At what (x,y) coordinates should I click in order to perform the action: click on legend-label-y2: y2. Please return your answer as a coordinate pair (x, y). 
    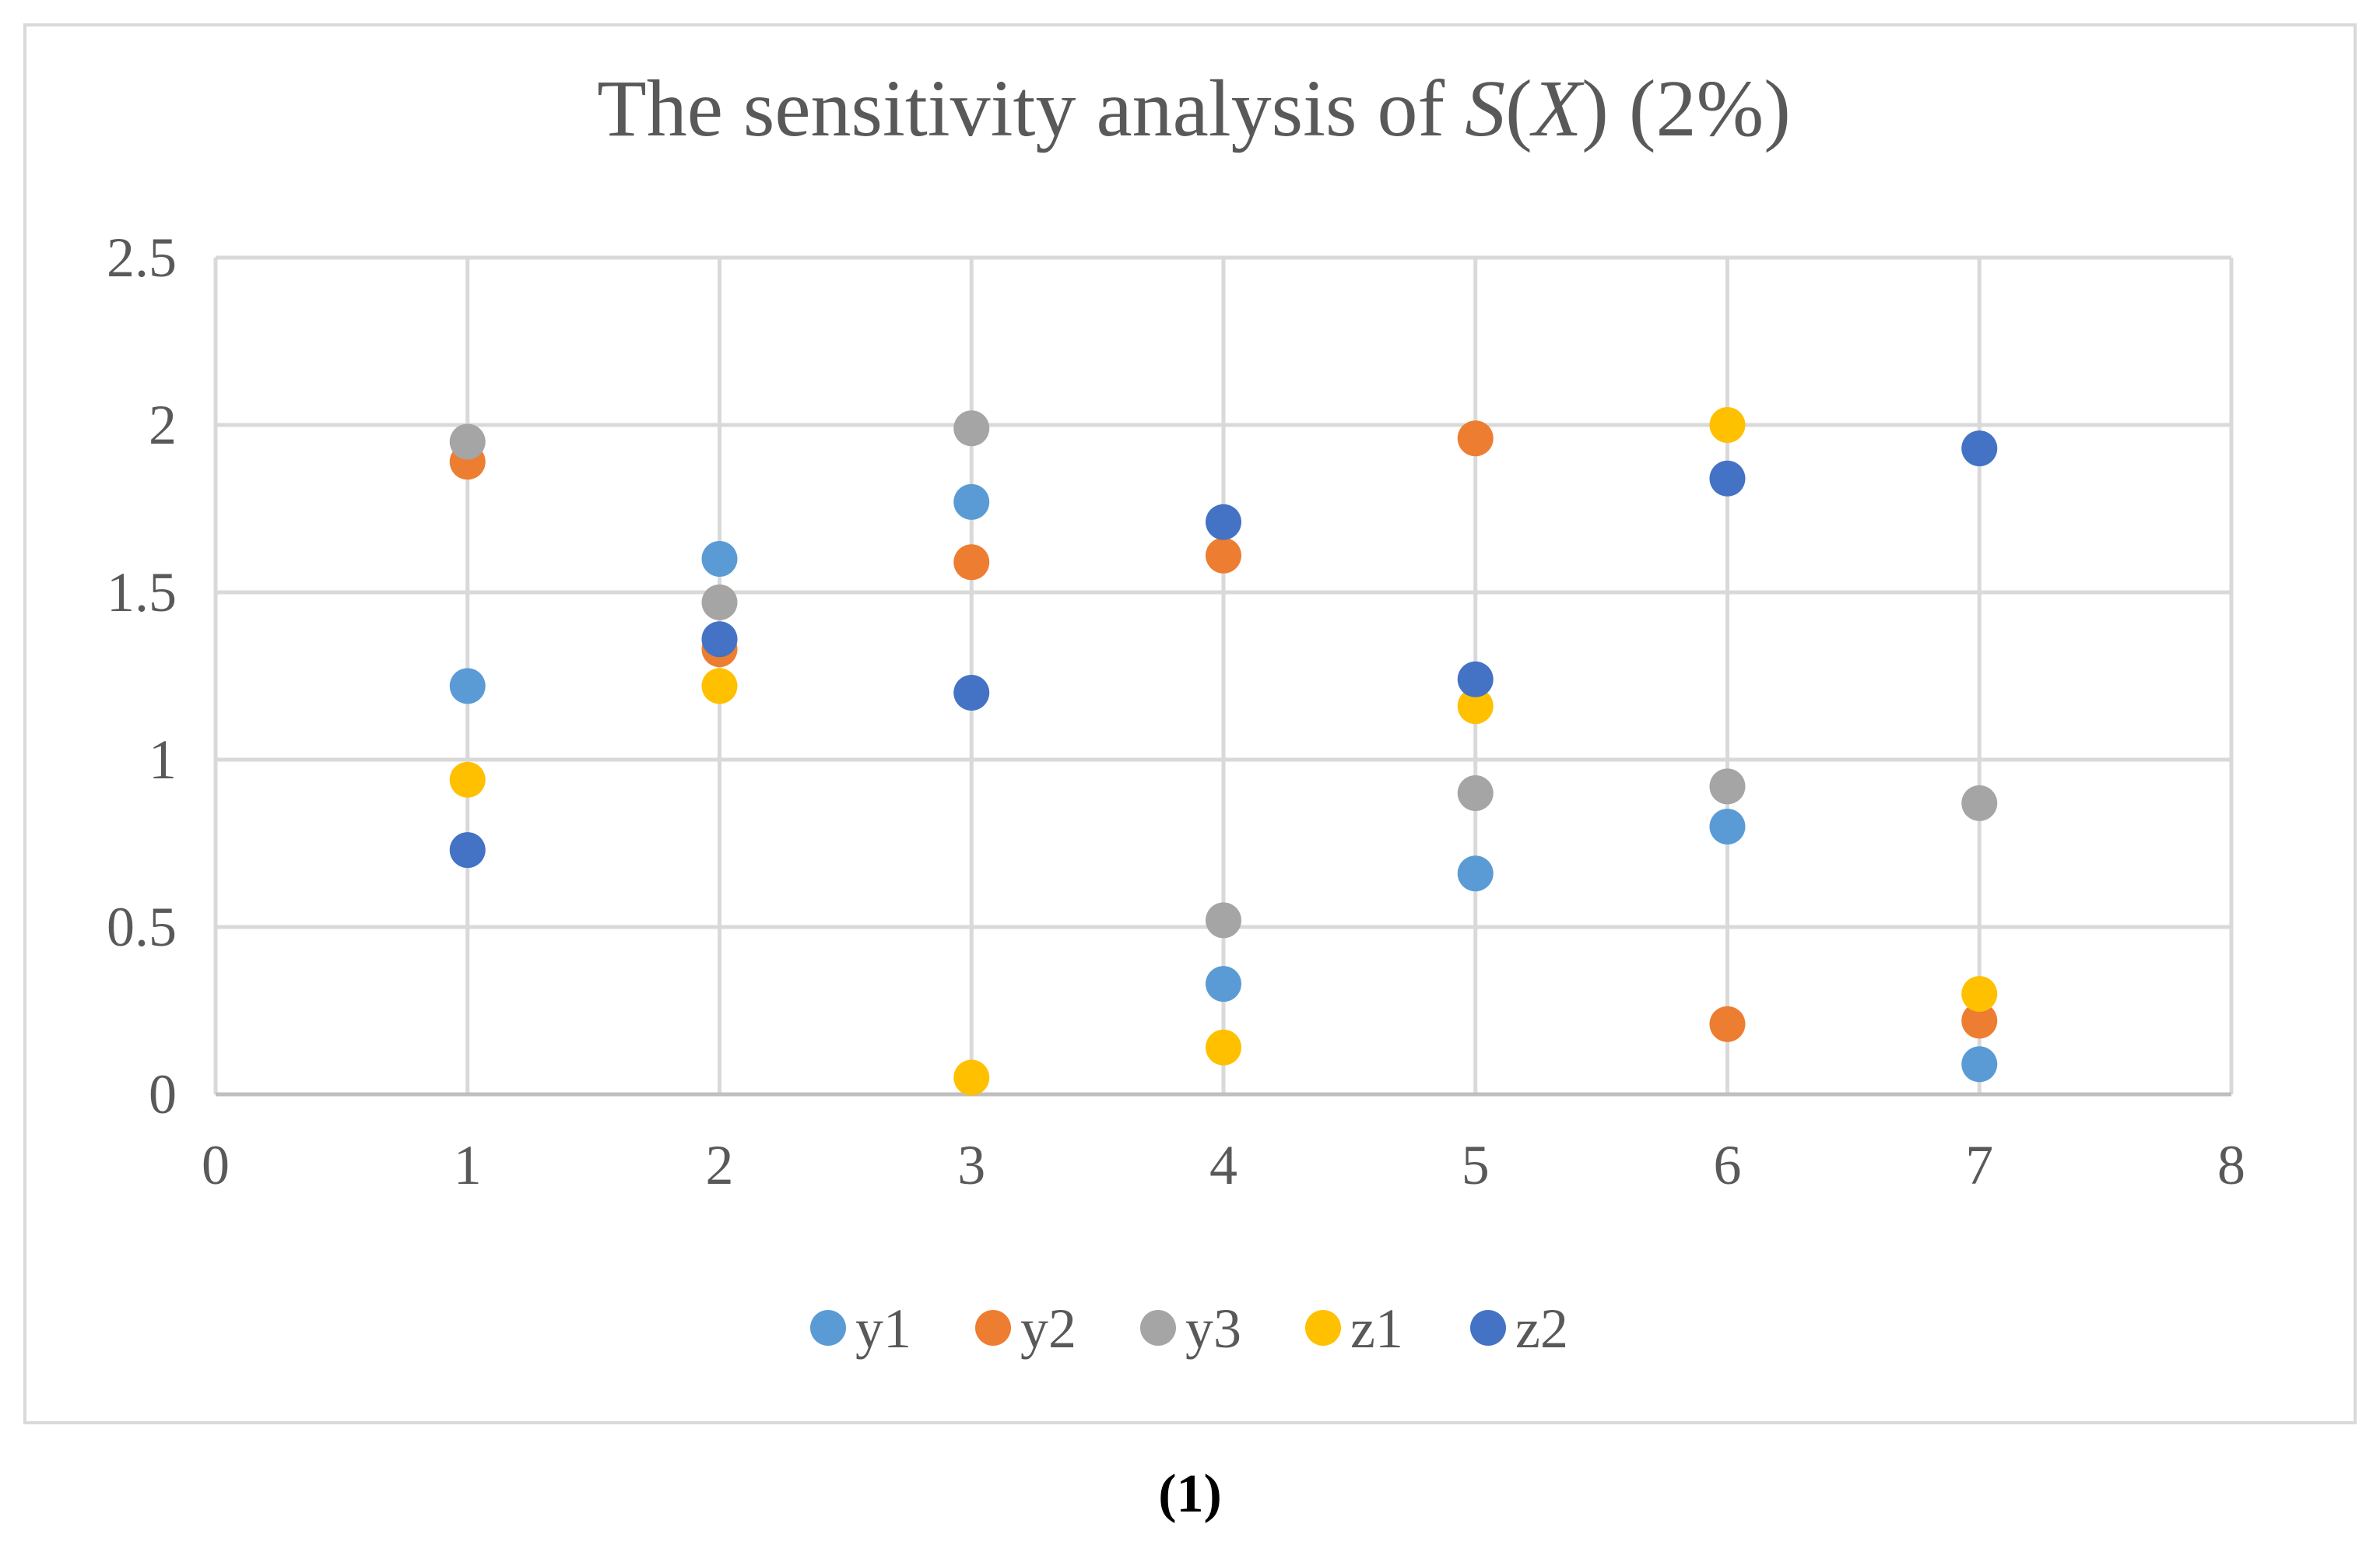
    Looking at the image, I should click on (1048, 1328).